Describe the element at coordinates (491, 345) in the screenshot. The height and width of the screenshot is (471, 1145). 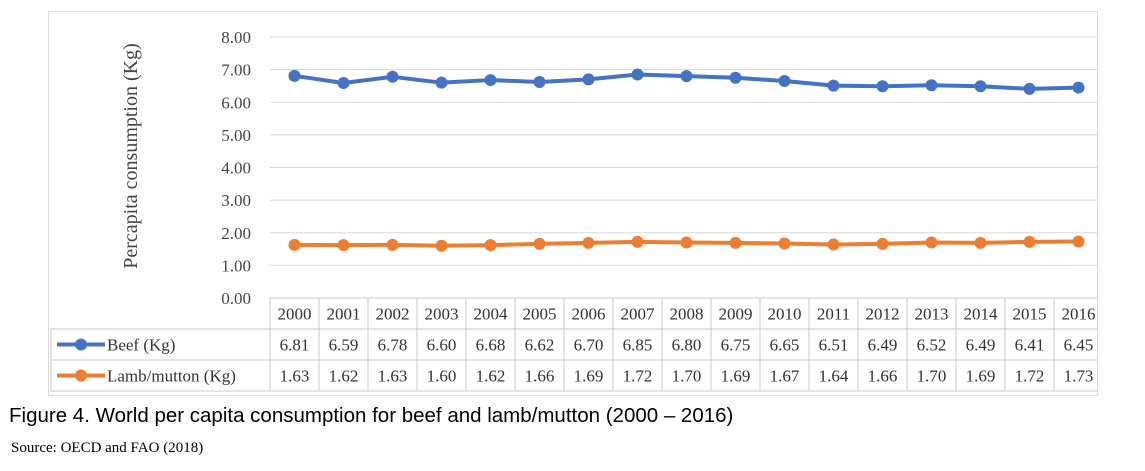
I see `data-label: 6.68` at that location.